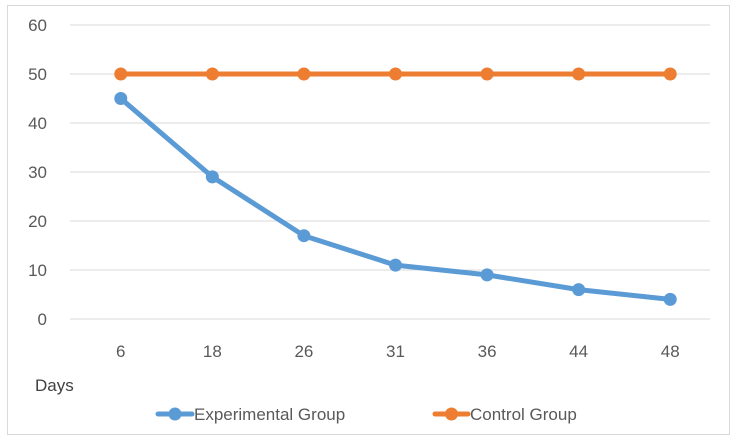 Image resolution: width=737 pixels, height=442 pixels. What do you see at coordinates (120, 351) in the screenshot?
I see `x-tick-label: 6` at bounding box center [120, 351].